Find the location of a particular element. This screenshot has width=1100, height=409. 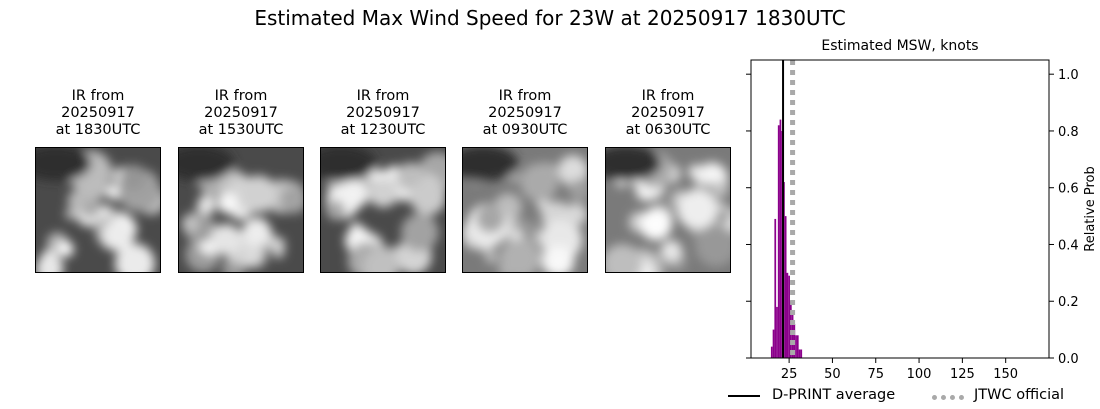

legend-dprint-line is located at coordinates (744, 396).